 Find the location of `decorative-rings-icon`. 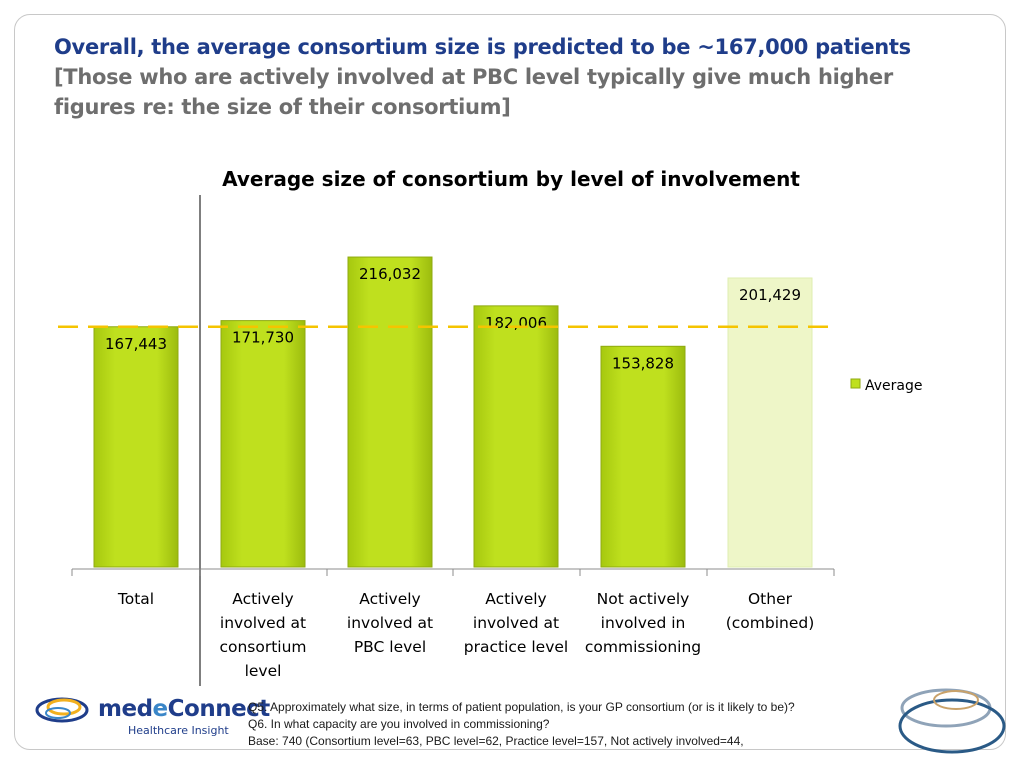

decorative-rings-icon is located at coordinates (952, 721).